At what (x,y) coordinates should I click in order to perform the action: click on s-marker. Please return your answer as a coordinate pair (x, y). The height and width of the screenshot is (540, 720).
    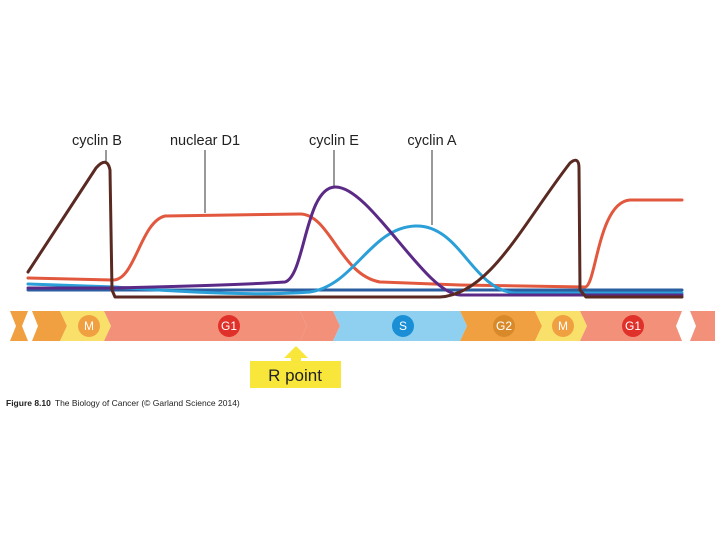
    Looking at the image, I should click on (403, 326).